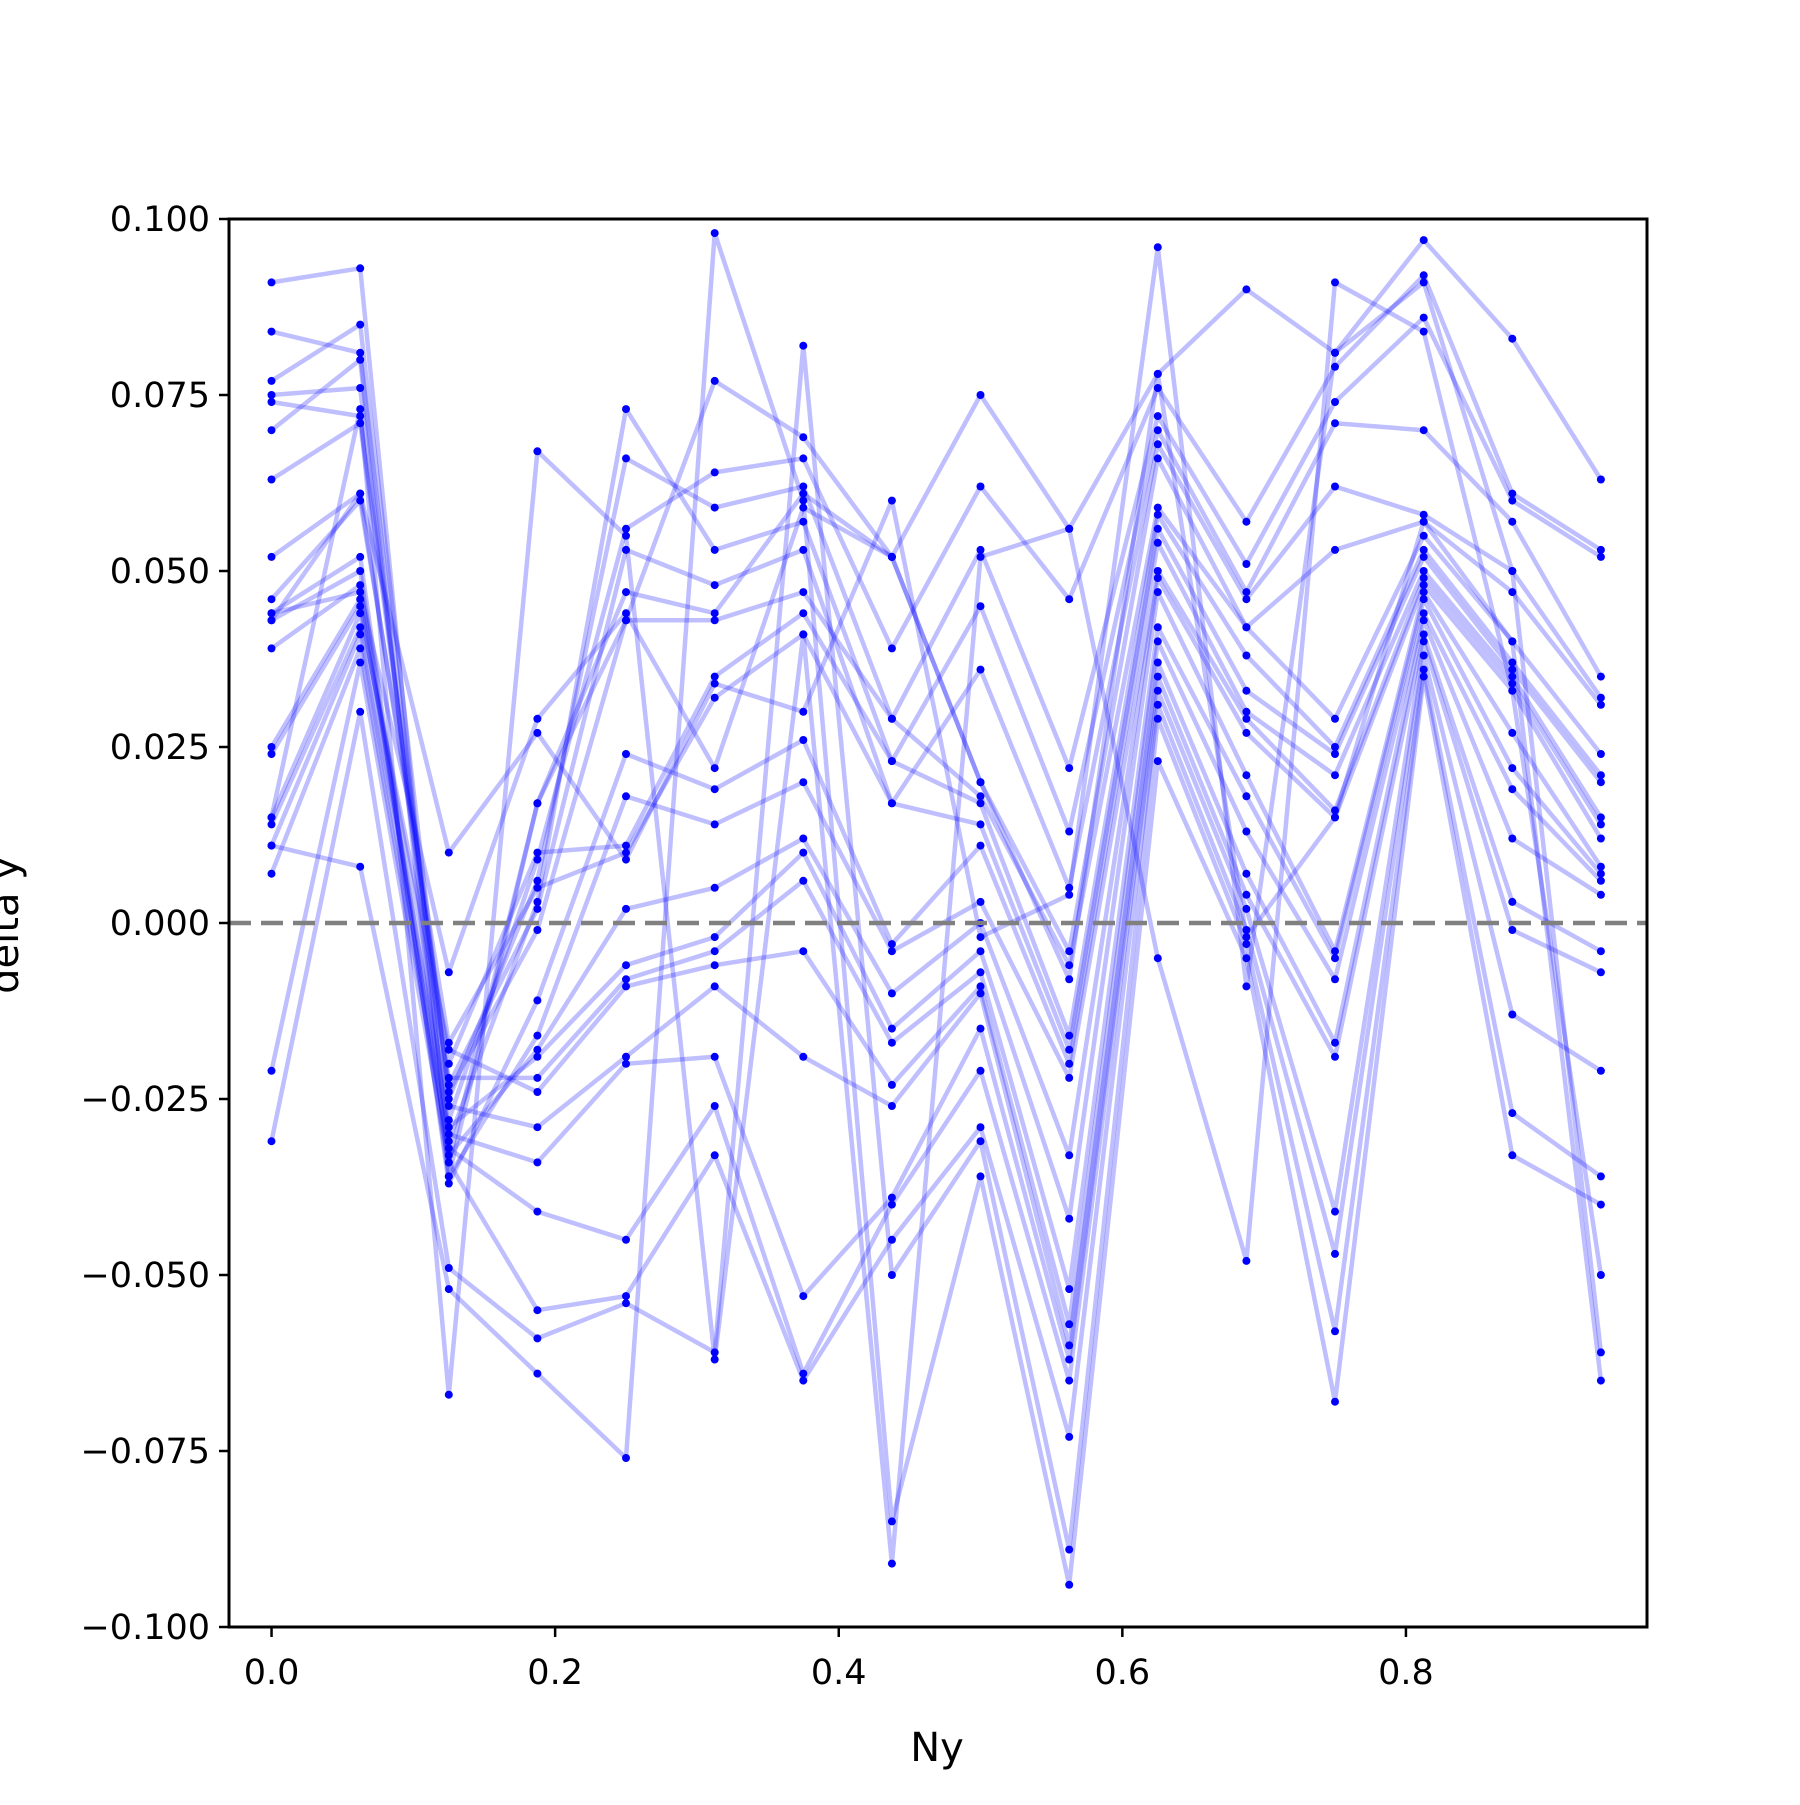 This screenshot has height=1805, width=1800. What do you see at coordinates (555, 1673) in the screenshot?
I see `x-tick-label: 0.2` at bounding box center [555, 1673].